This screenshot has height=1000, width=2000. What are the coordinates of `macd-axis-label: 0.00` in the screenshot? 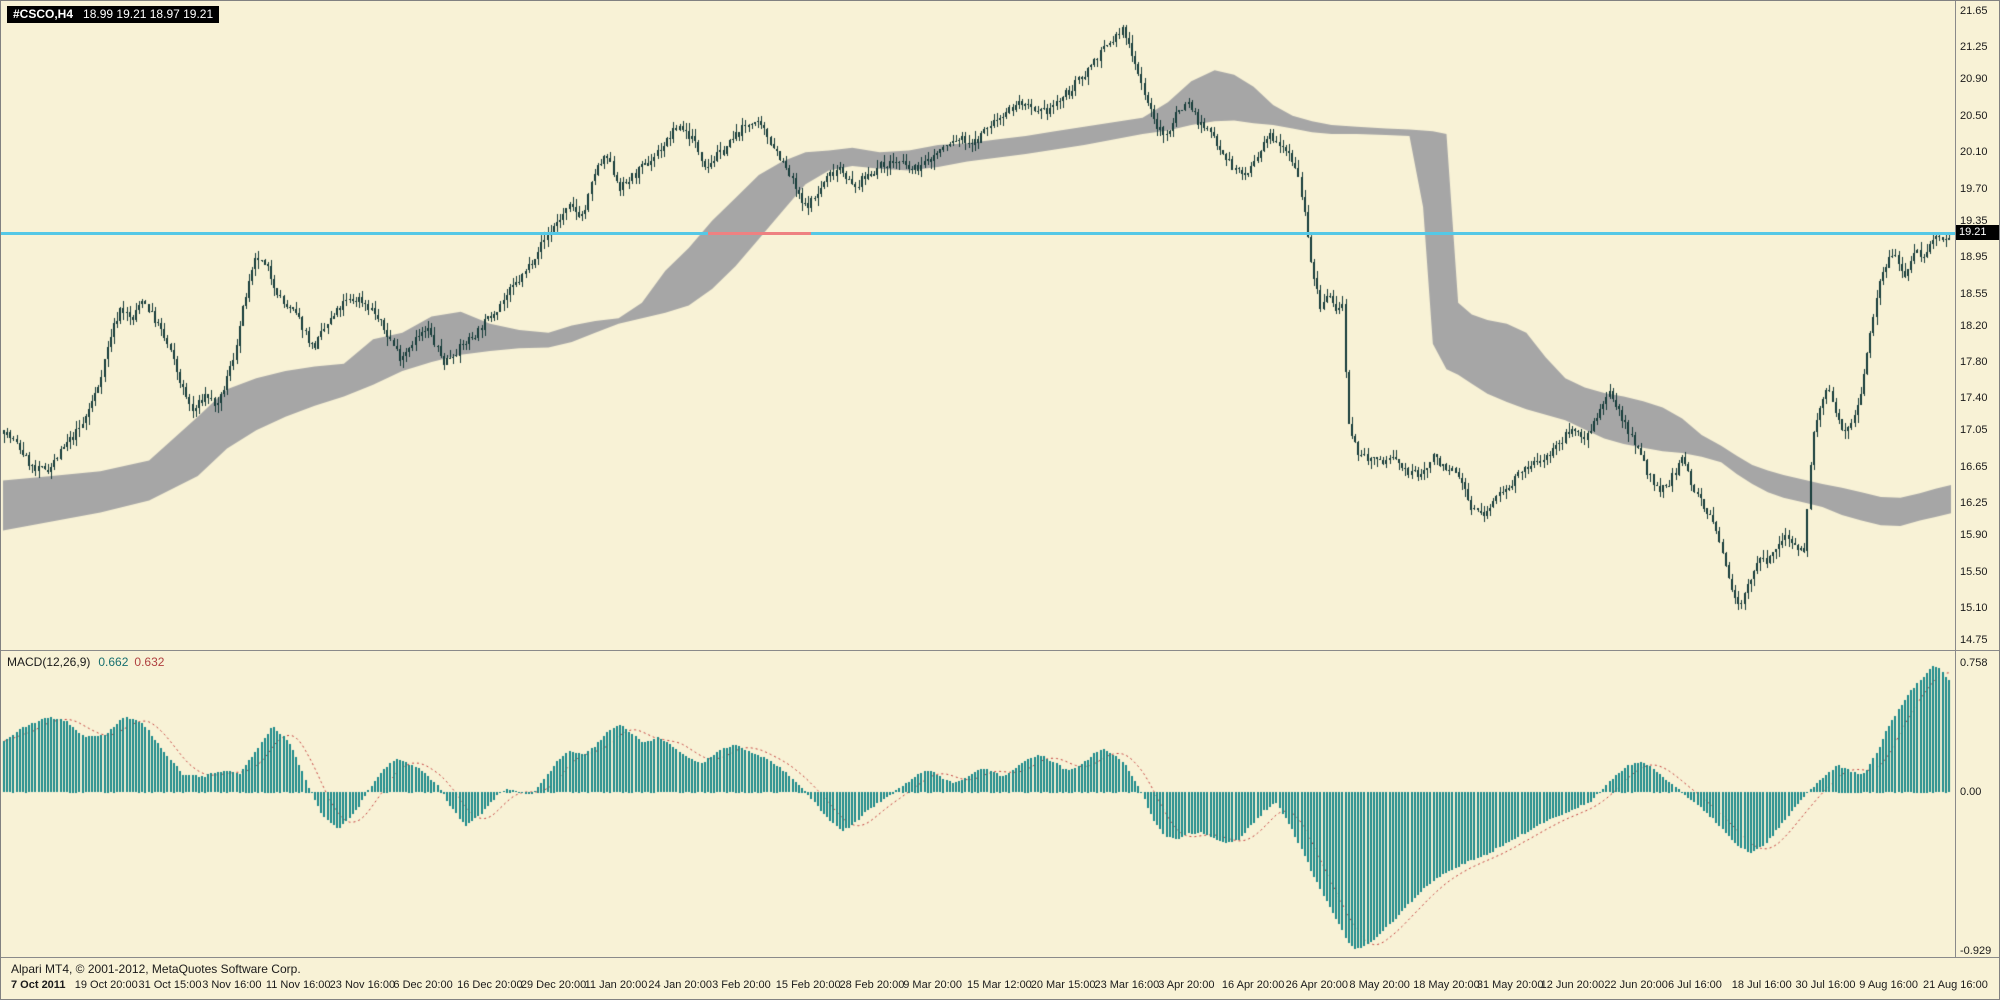 It's located at (1971, 792).